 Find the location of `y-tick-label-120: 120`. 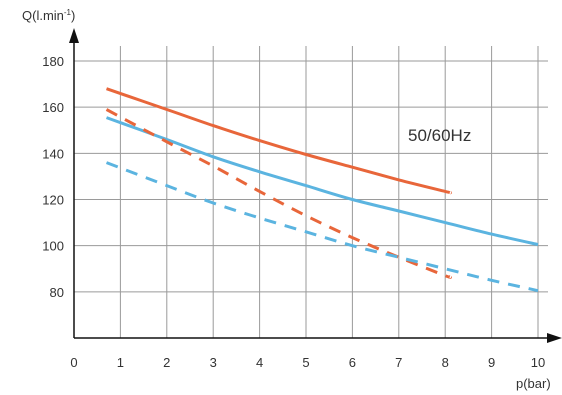

y-tick-label-120: 120 is located at coordinates (53, 200).